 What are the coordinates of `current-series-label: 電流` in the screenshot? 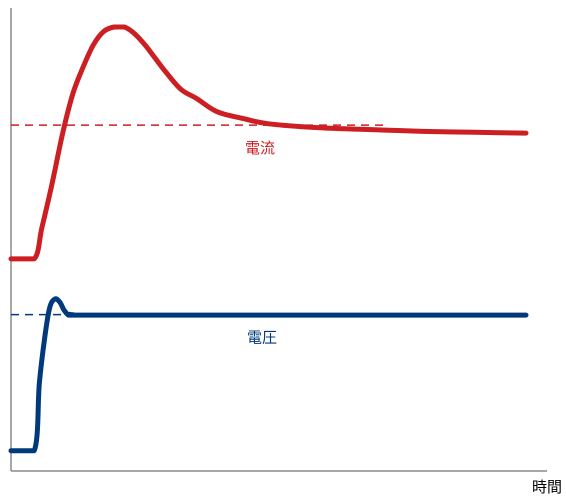 It's located at (260, 148).